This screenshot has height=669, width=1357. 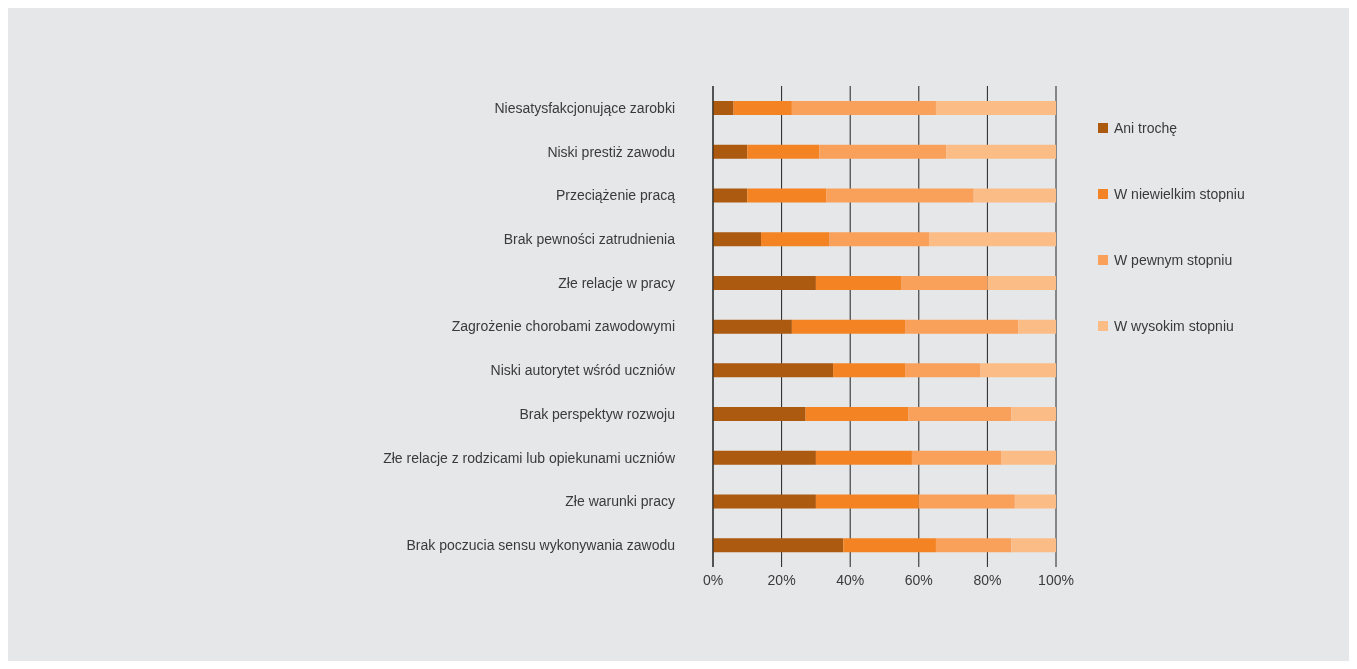 What do you see at coordinates (583, 370) in the screenshot?
I see `y-tick-label: Niski autorytet wśród uczniów` at bounding box center [583, 370].